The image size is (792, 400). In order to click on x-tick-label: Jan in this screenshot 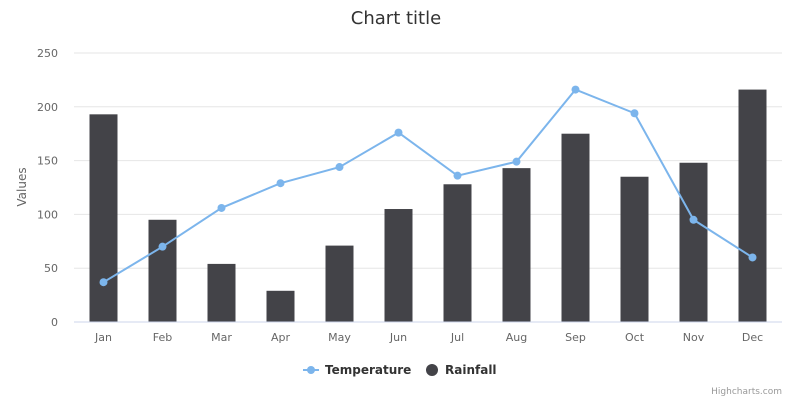, I will do `click(103, 337)`.